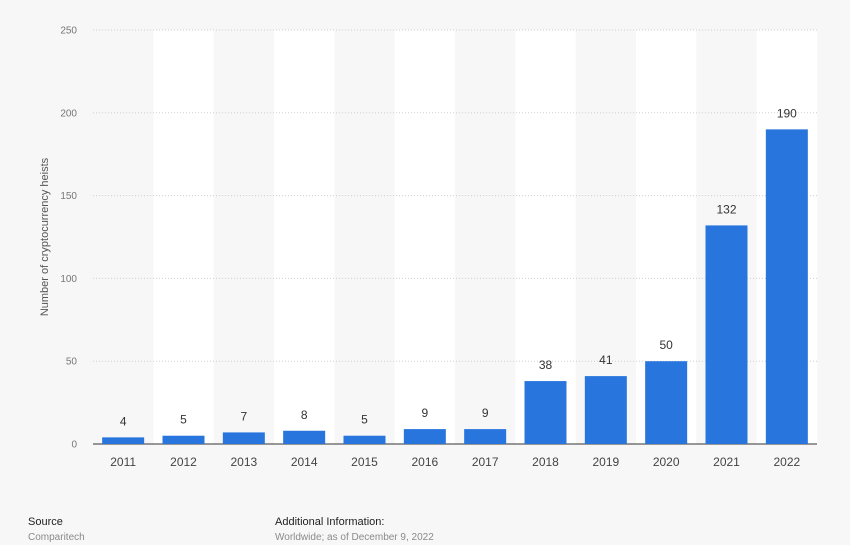 Image resolution: width=850 pixels, height=545 pixels. Describe the element at coordinates (68, 196) in the screenshot. I see `y-tick-label: 150` at that location.